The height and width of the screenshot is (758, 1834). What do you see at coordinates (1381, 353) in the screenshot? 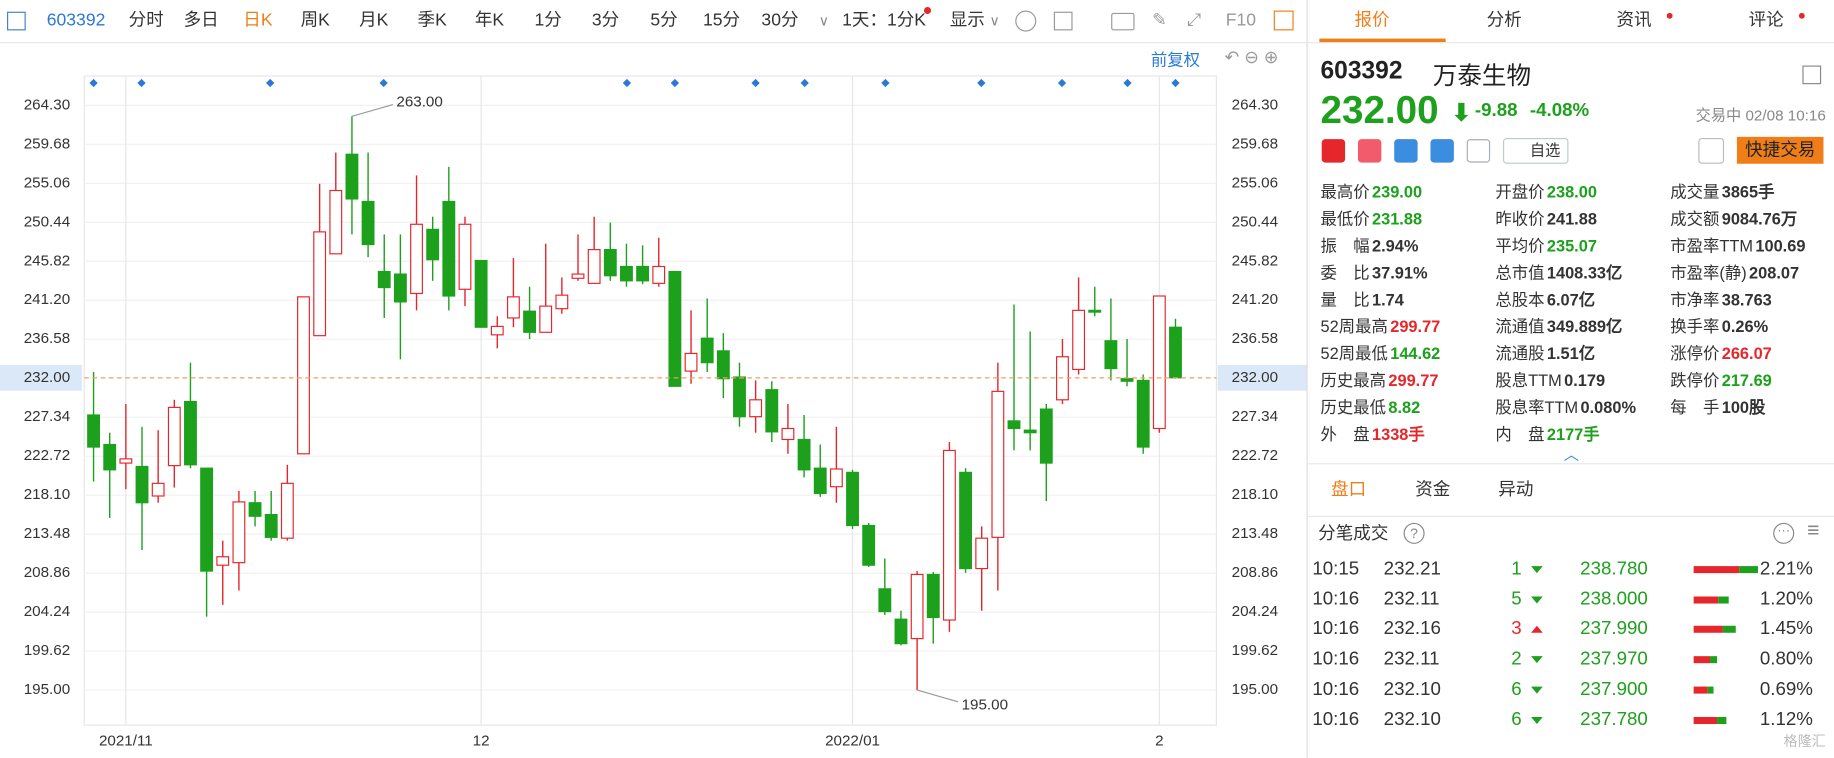
I see `quote-cell: 52周最低 144.62` at bounding box center [1381, 353].